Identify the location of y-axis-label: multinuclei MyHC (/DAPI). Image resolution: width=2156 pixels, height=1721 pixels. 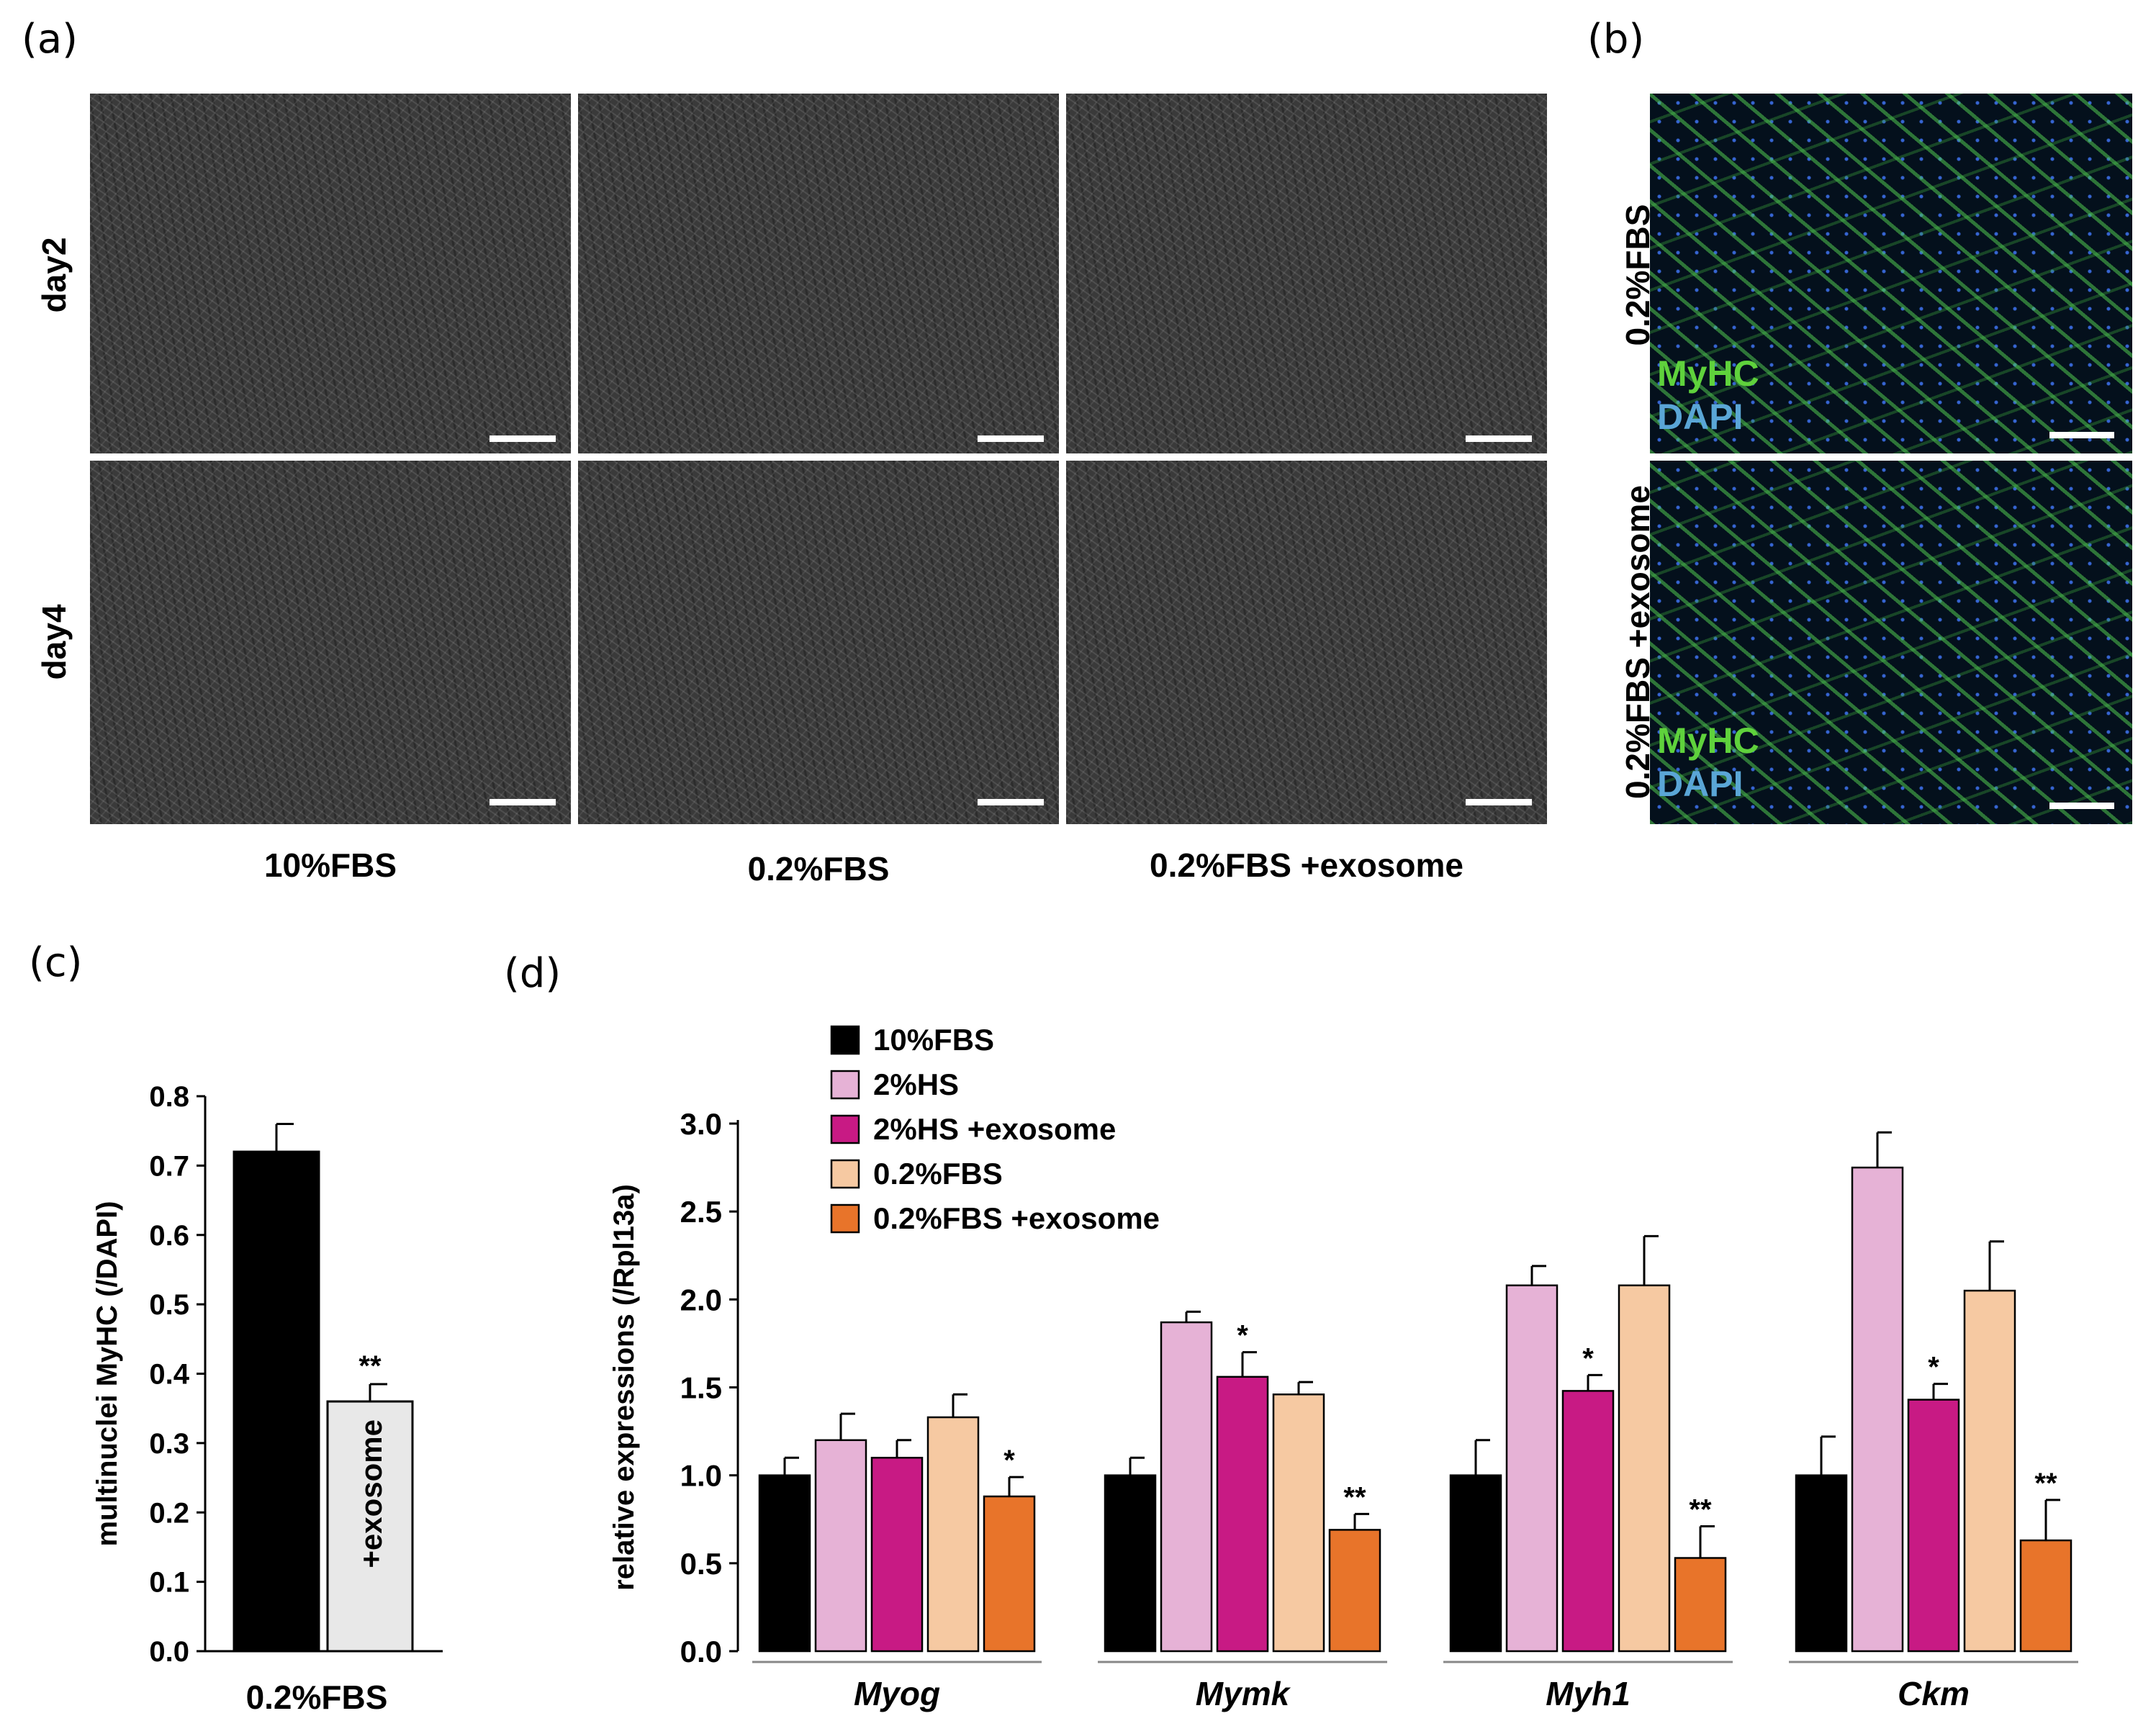
(107, 1374).